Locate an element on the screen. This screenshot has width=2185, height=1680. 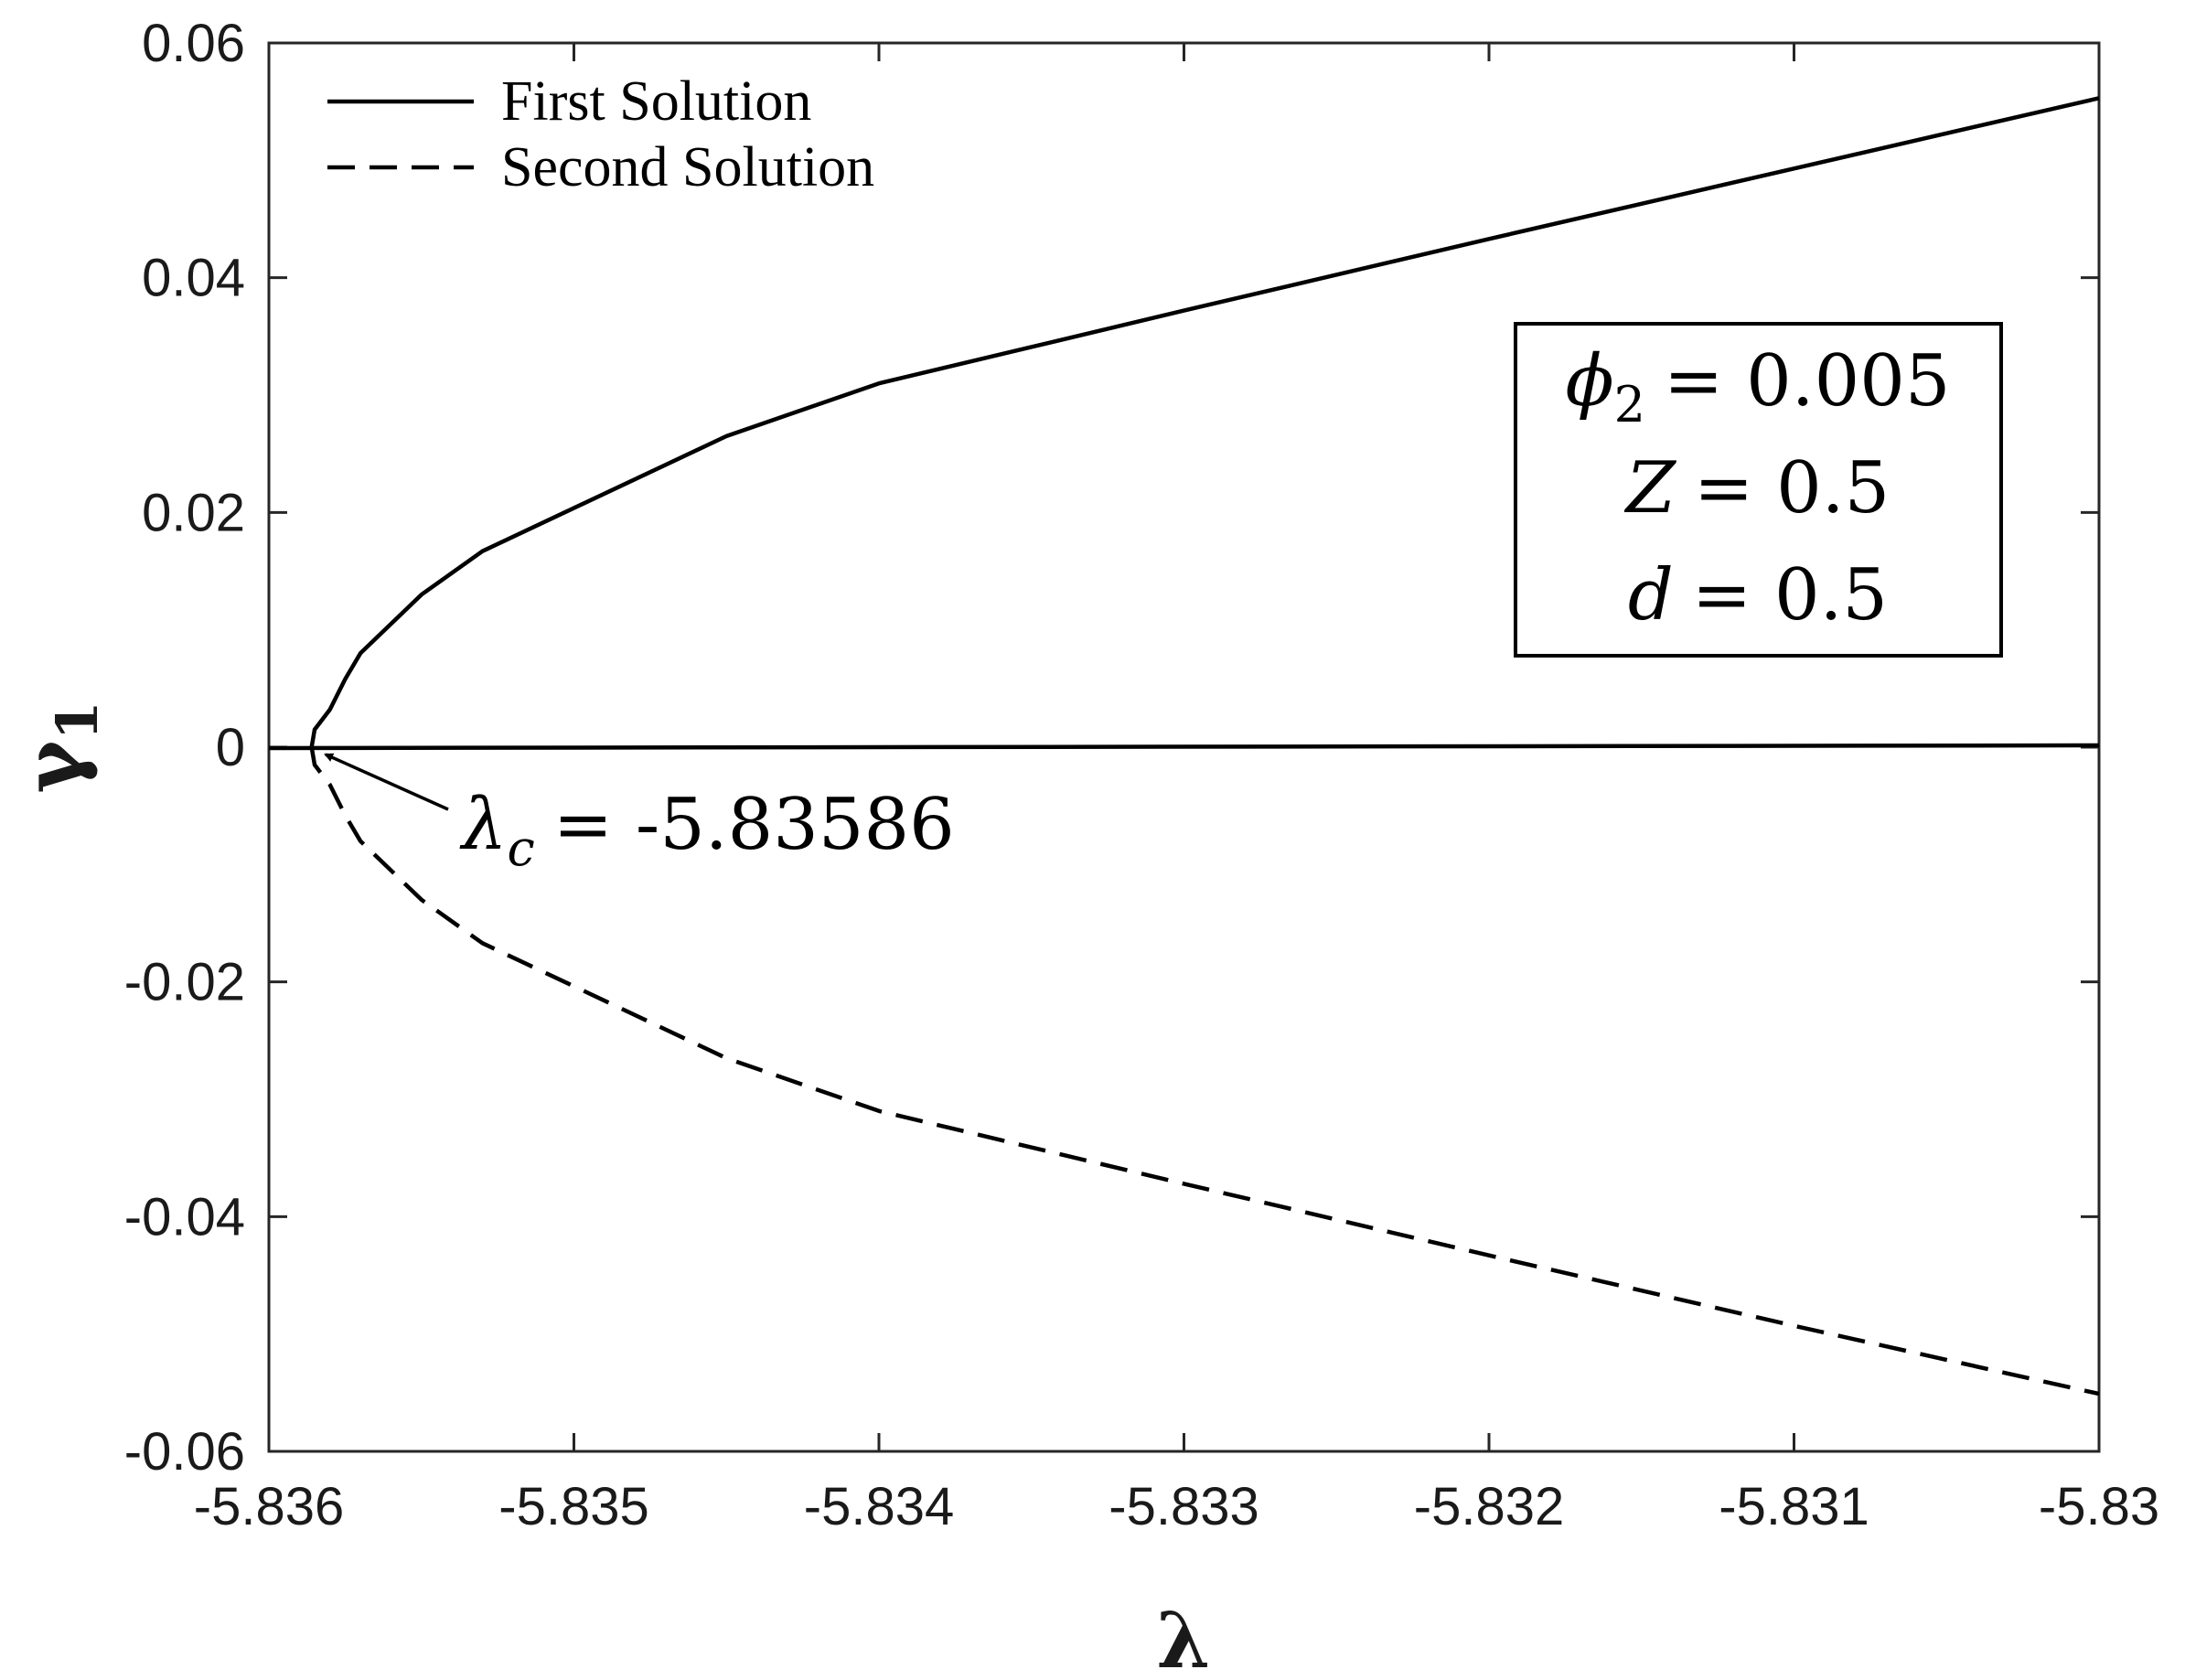
legend-label-first-solution: First Solution is located at coordinates (656, 101).